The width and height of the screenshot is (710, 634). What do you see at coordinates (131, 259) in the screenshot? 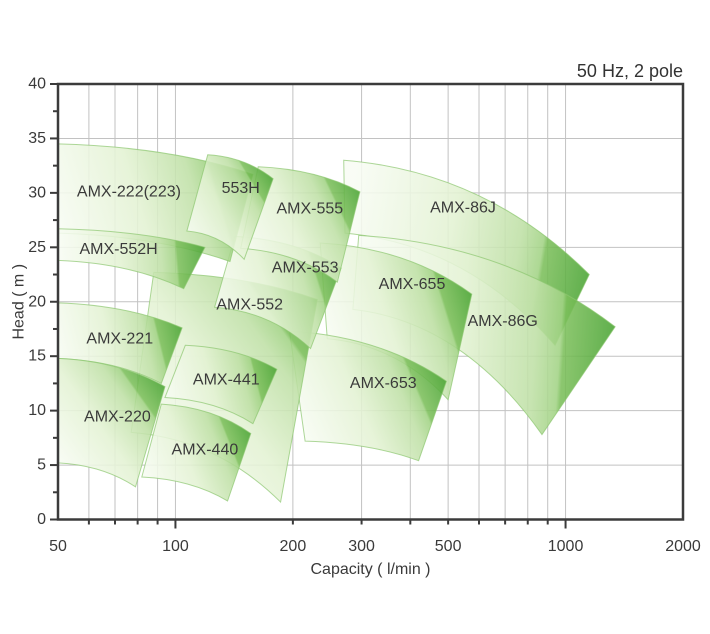
I see `band-amx-552h` at bounding box center [131, 259].